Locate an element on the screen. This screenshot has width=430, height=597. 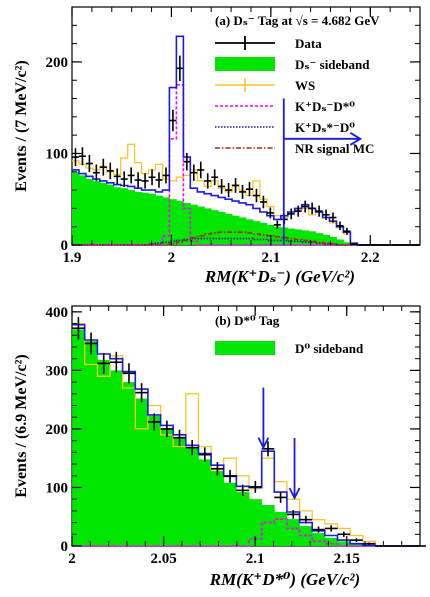
panel-1-x-tick-label: 2.1 is located at coordinates (255, 559).